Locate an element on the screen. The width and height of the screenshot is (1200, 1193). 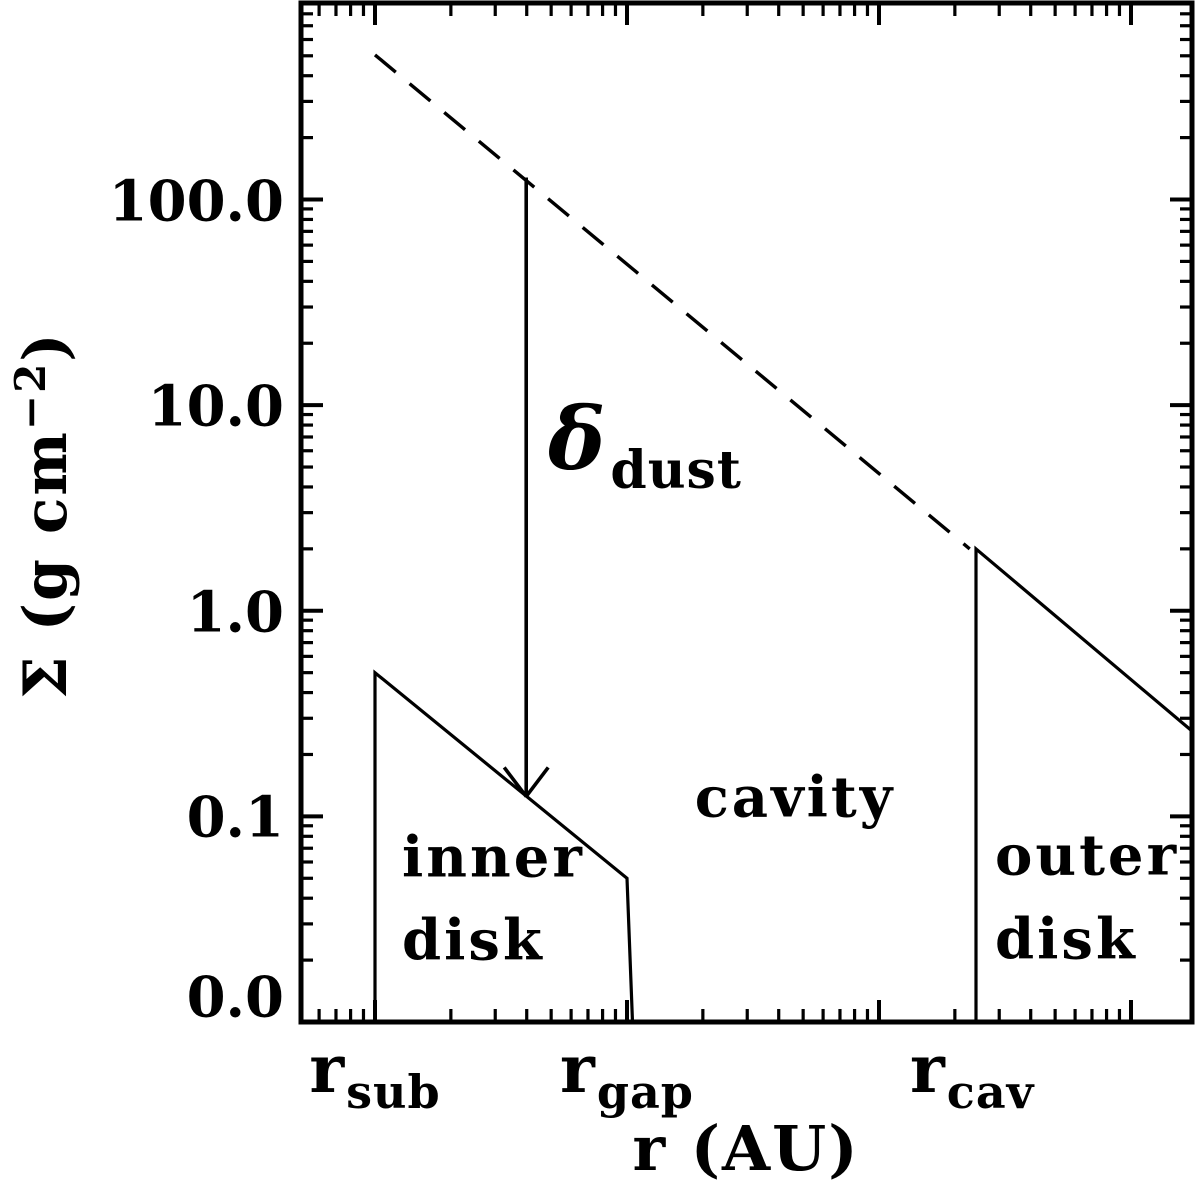
outer-disk-label-line1: outer is located at coordinates (1087, 855).